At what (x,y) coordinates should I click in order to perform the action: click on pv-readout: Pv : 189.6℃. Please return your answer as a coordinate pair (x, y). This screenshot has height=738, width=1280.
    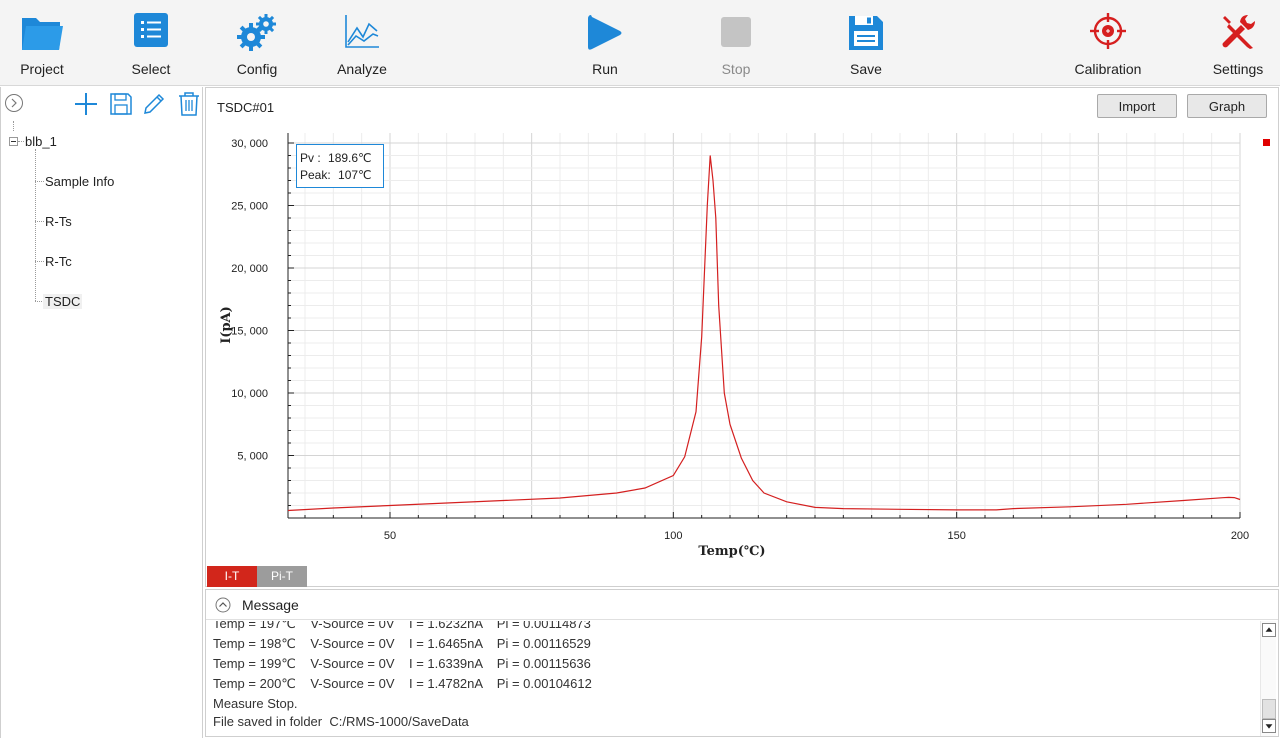
    Looking at the image, I should click on (336, 158).